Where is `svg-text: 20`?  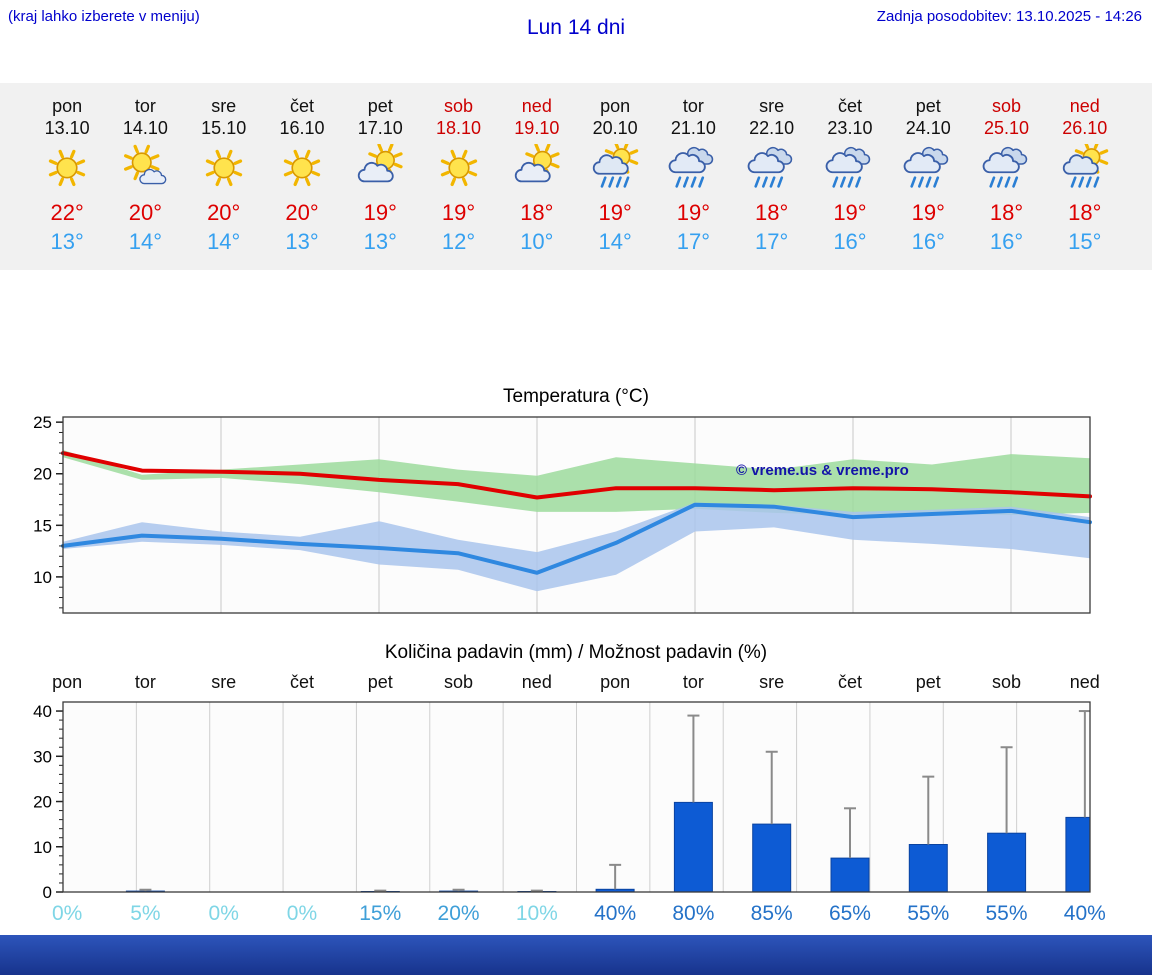
svg-text: 20 is located at coordinates (42, 474).